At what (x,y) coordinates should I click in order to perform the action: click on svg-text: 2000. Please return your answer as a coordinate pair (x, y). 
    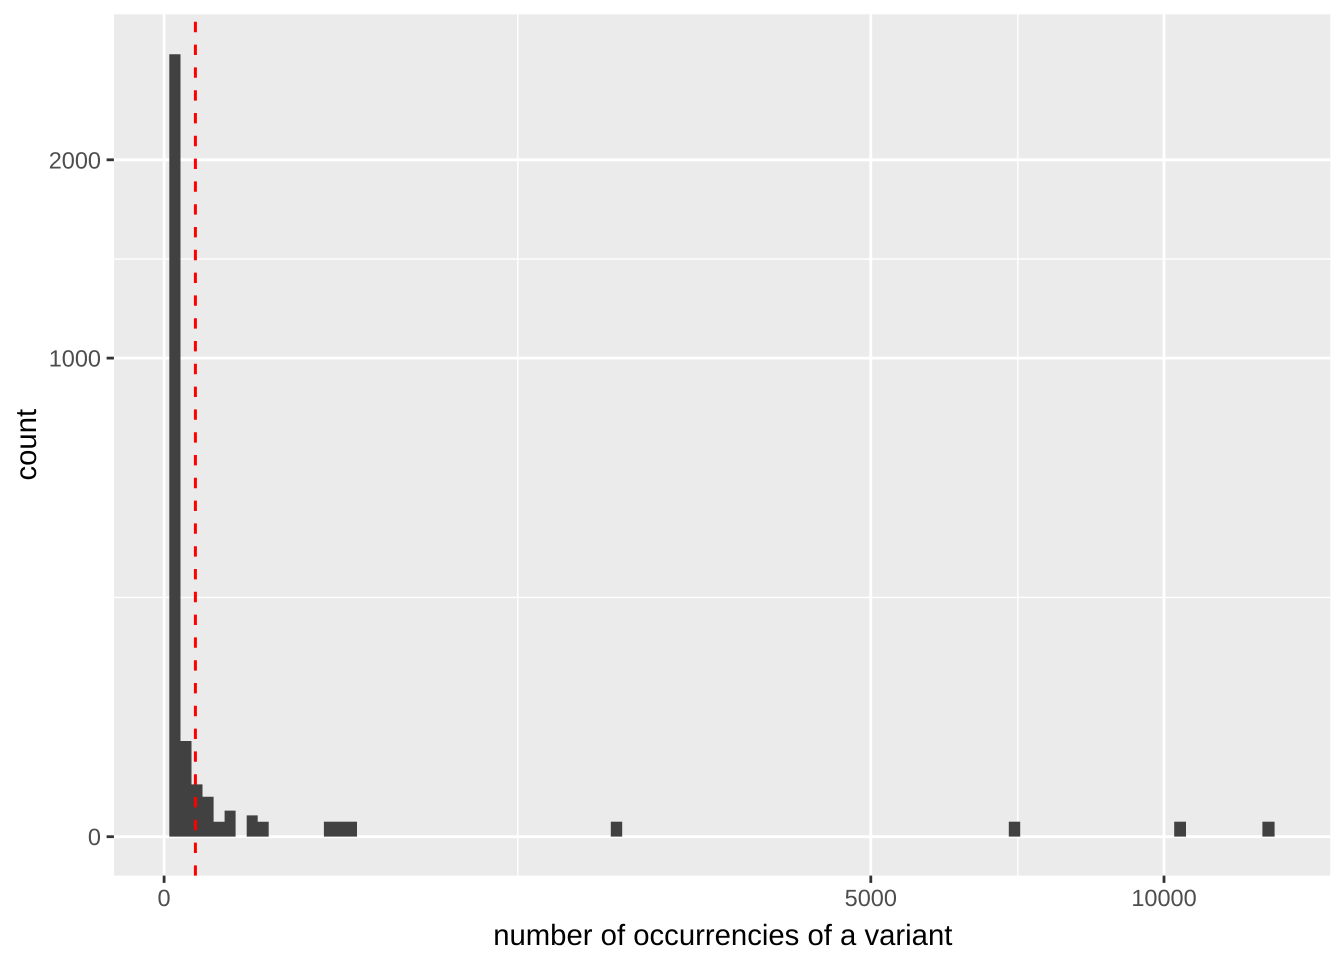
    Looking at the image, I should click on (75, 160).